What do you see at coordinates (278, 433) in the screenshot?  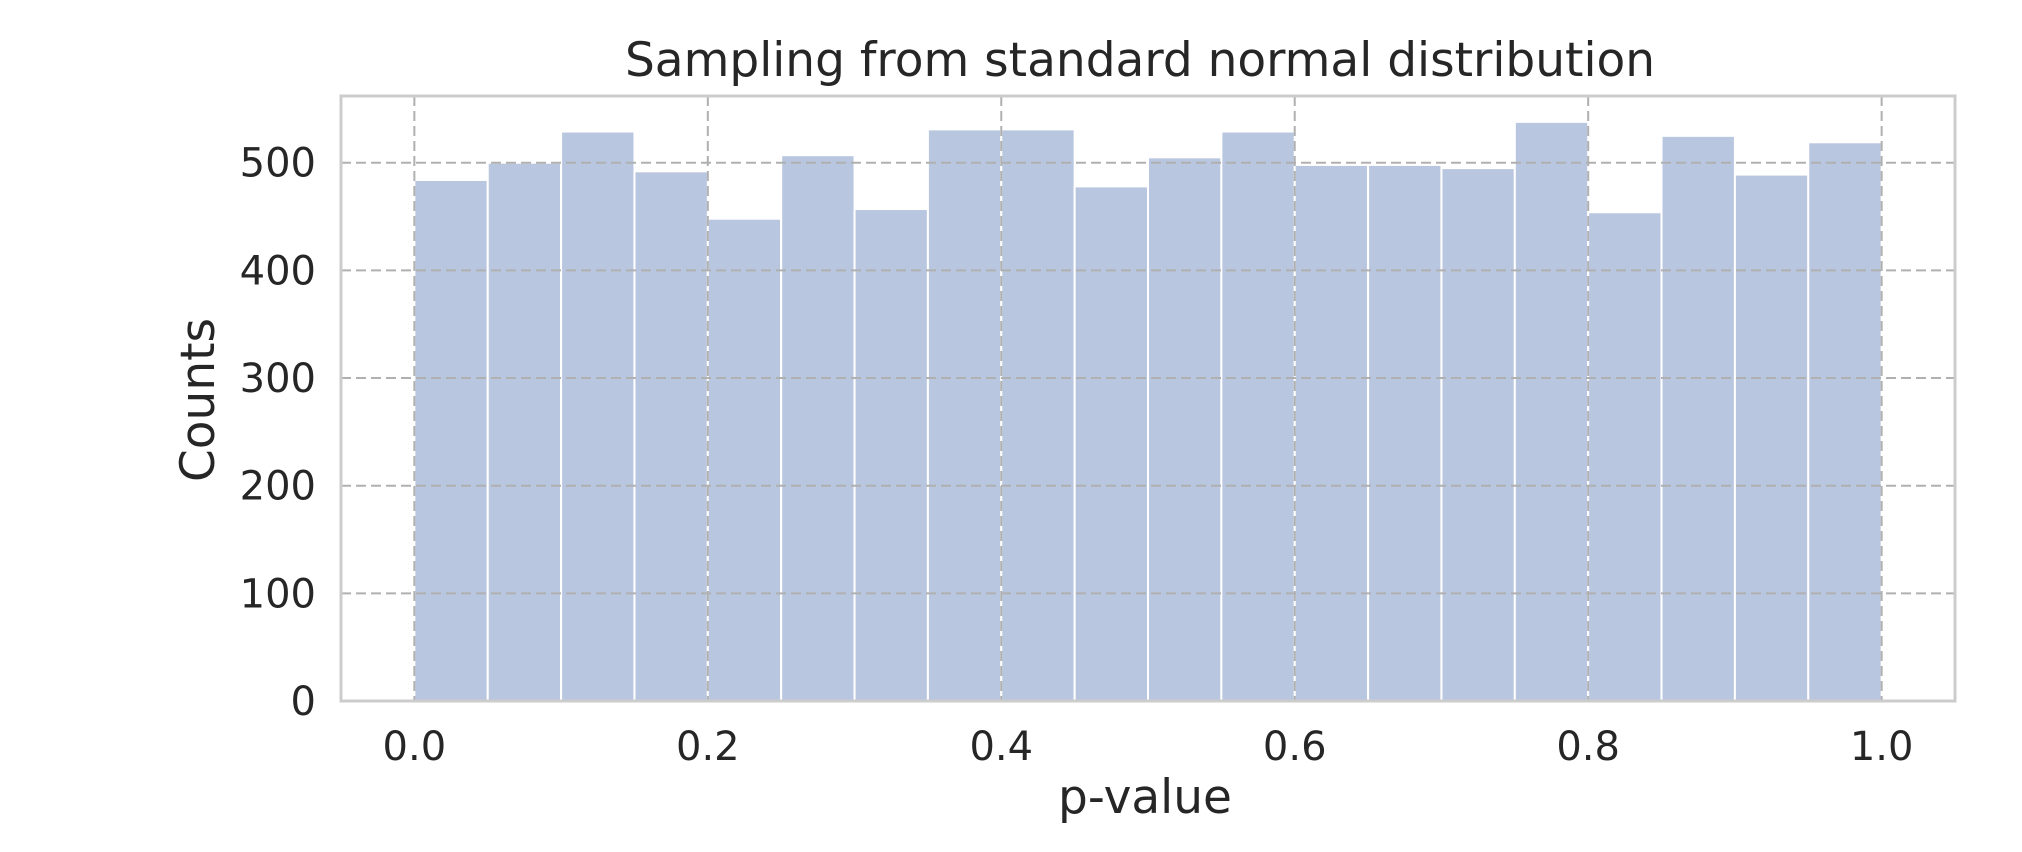 I see `y-tick-labels: 0 100 200 300 400 500` at bounding box center [278, 433].